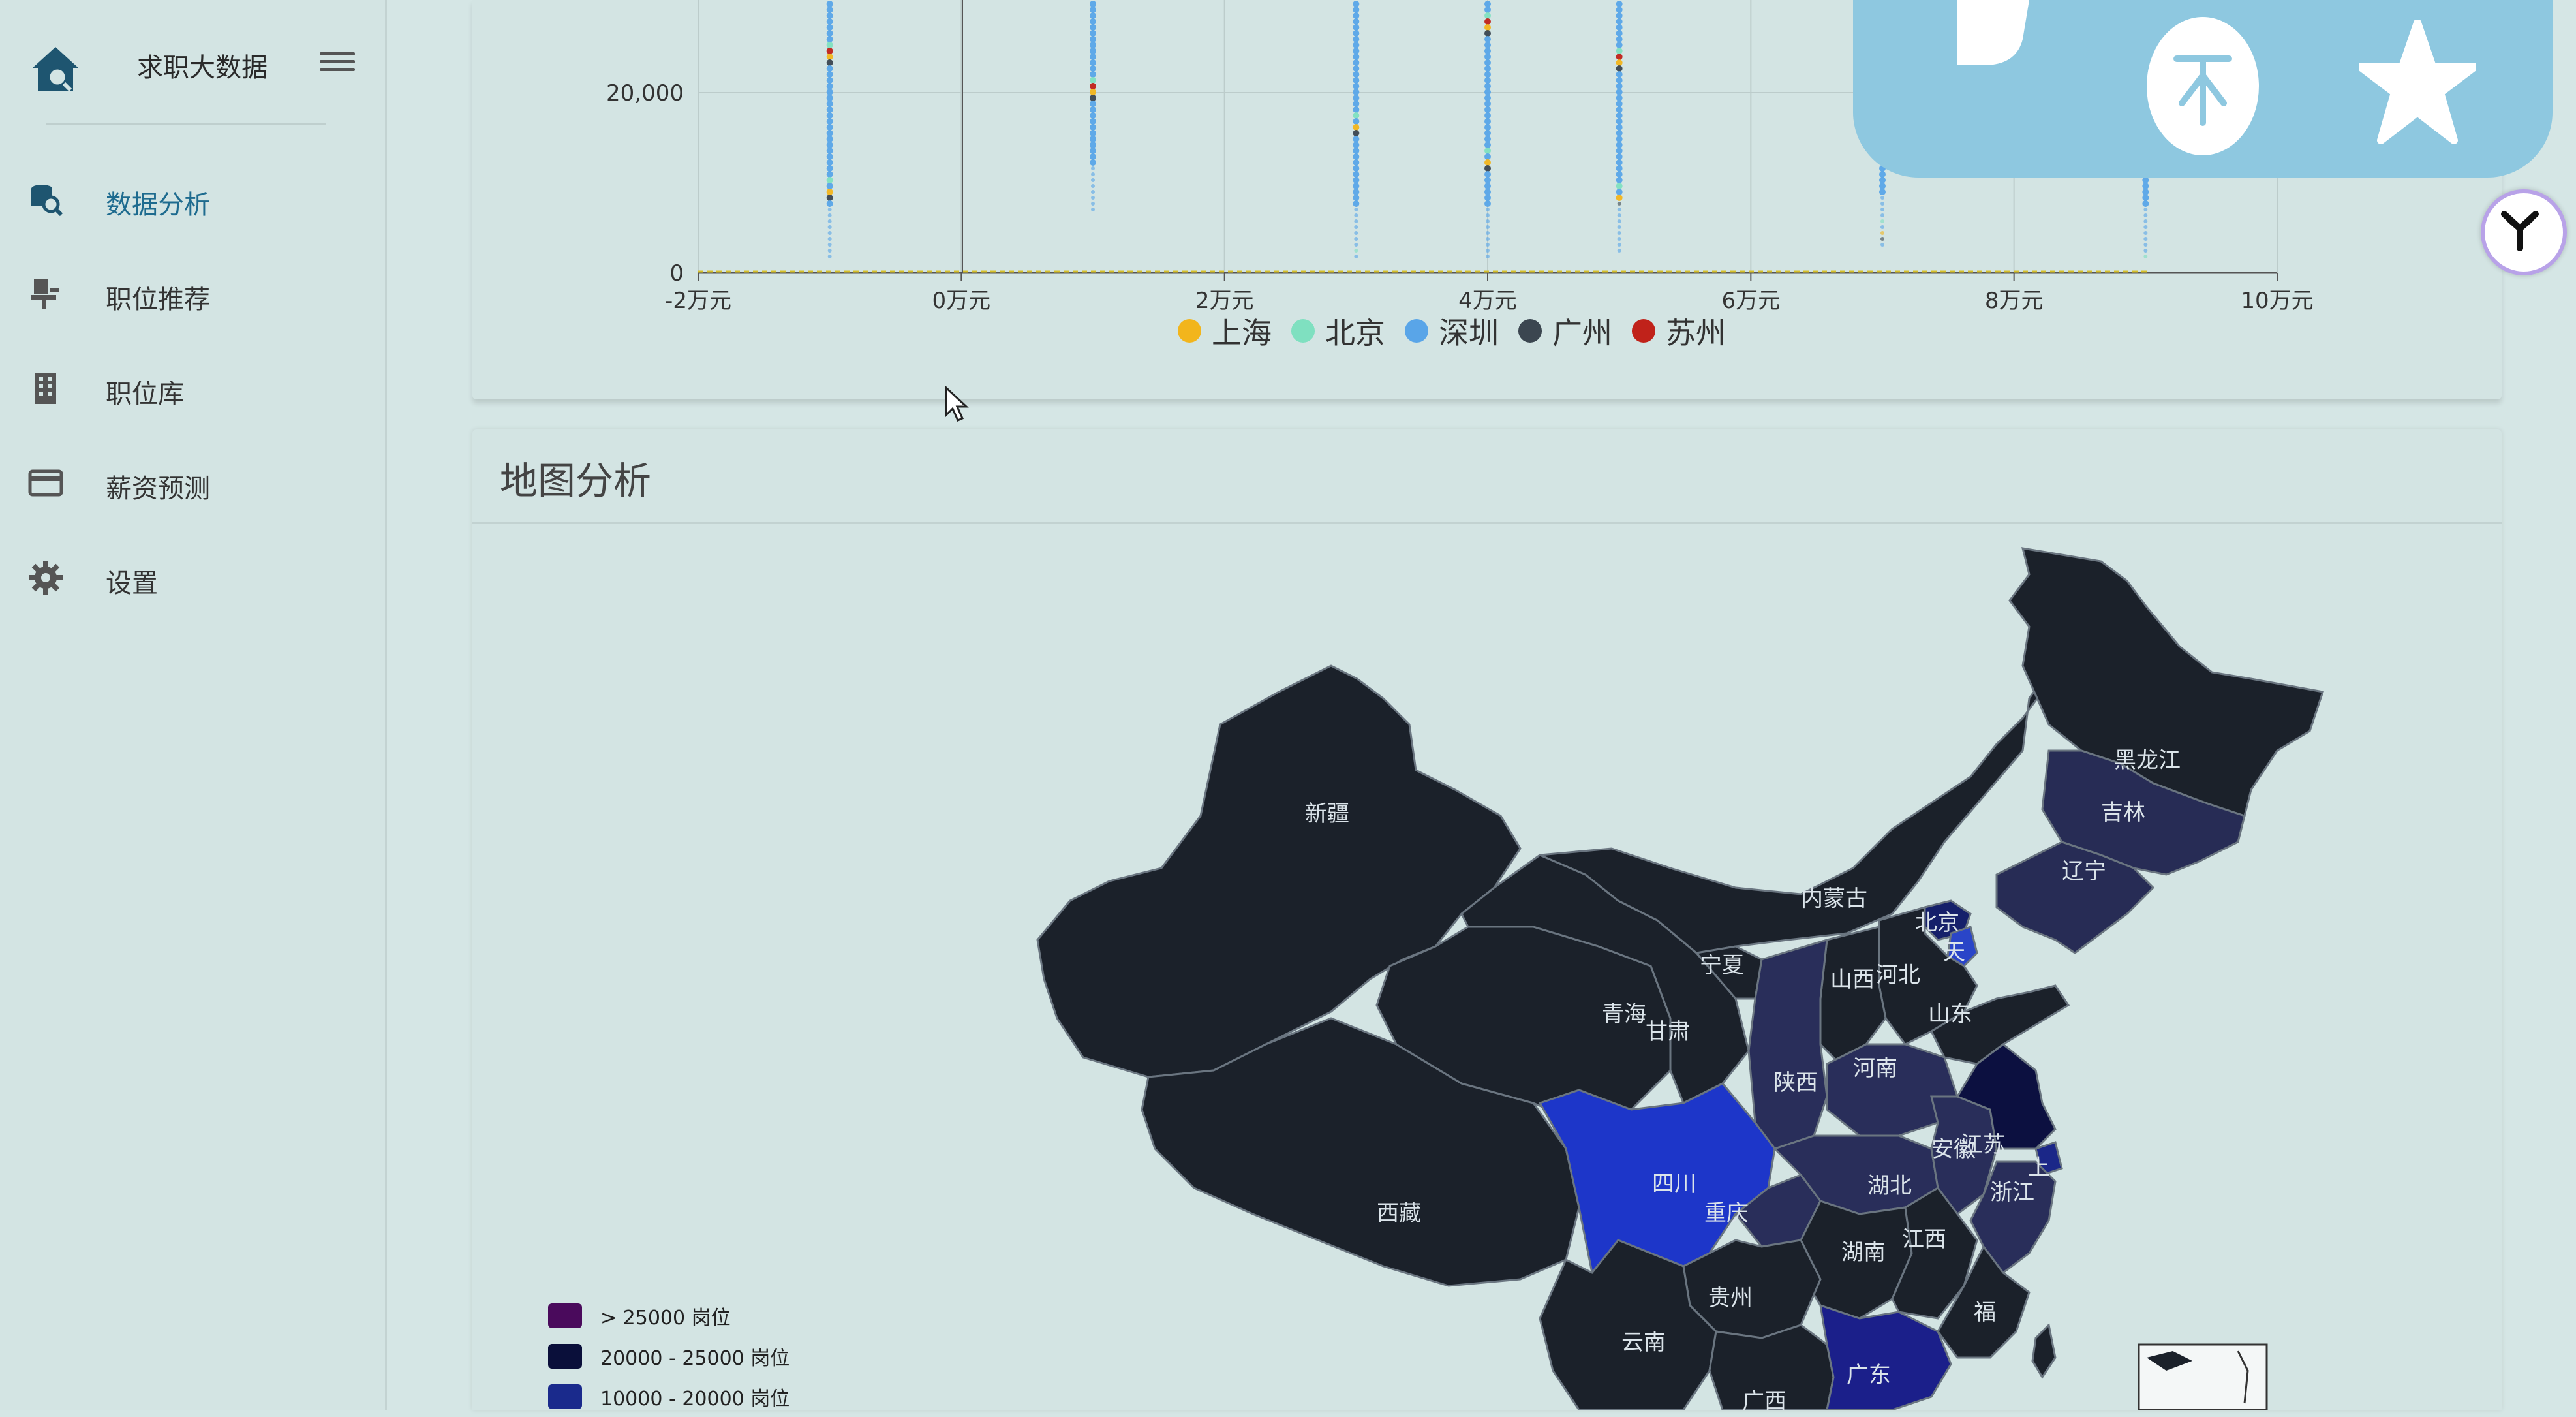 This screenshot has height=1417, width=2576. Describe the element at coordinates (695, 1399) in the screenshot. I see `visual-map-label: 10000 - 20000 岗位` at that location.